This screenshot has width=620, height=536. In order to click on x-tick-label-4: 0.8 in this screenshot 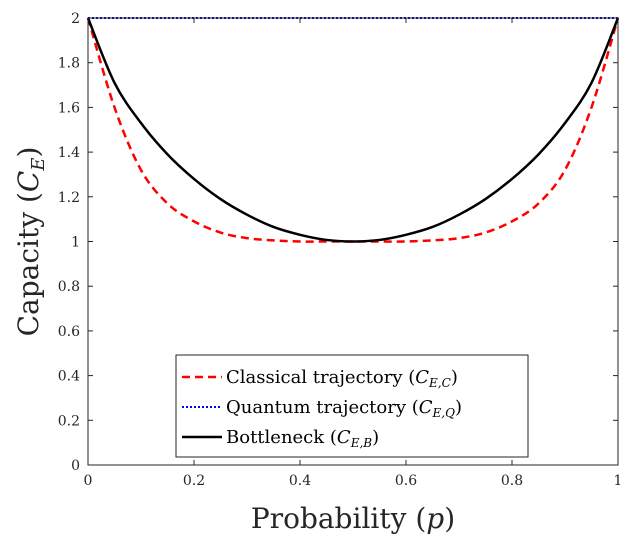, I will do `click(512, 481)`.